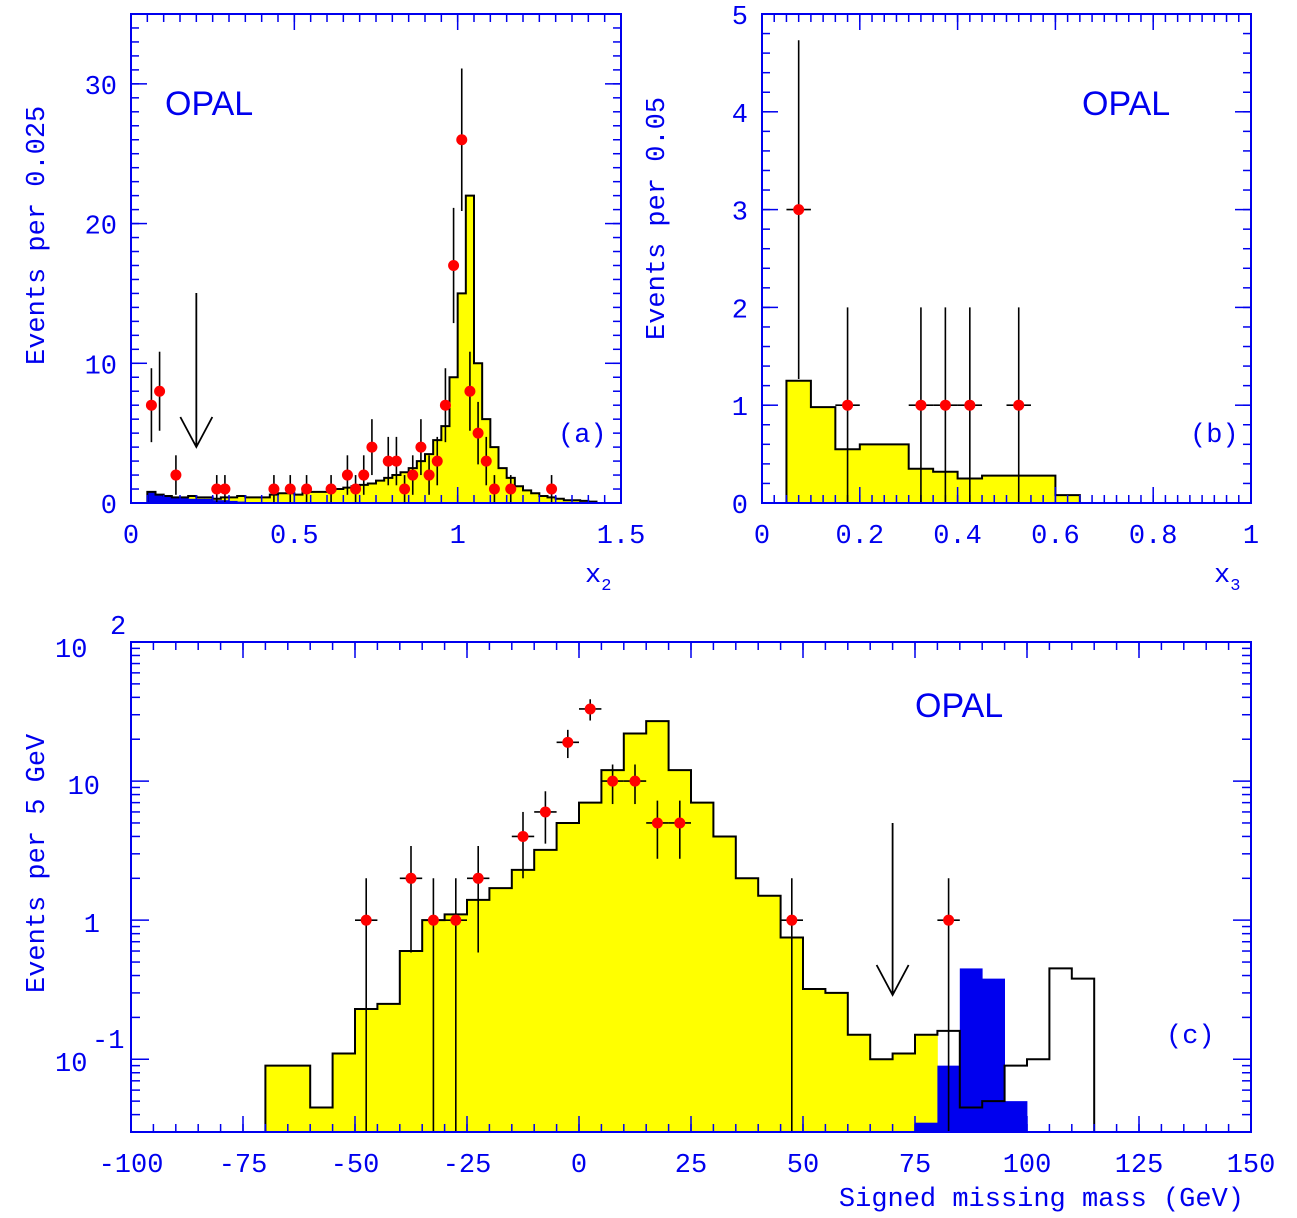 This screenshot has height=1218, width=1297. Describe the element at coordinates (740, 311) in the screenshot. I see `panel-b-ytick-label-2: 2` at that location.